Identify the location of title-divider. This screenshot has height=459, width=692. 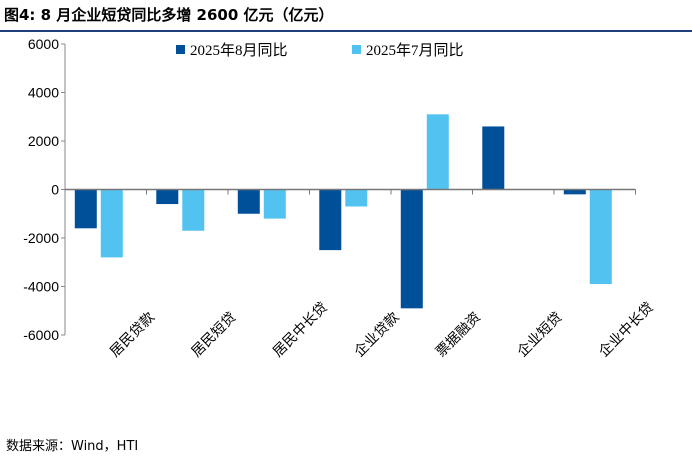
(346, 31).